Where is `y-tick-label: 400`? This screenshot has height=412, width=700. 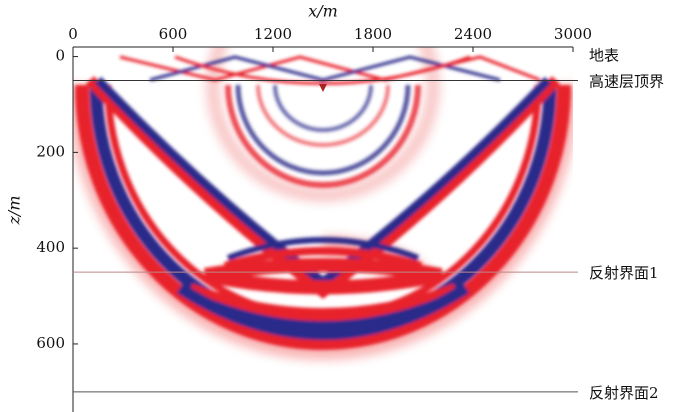 y-tick-label: 400 is located at coordinates (50, 247).